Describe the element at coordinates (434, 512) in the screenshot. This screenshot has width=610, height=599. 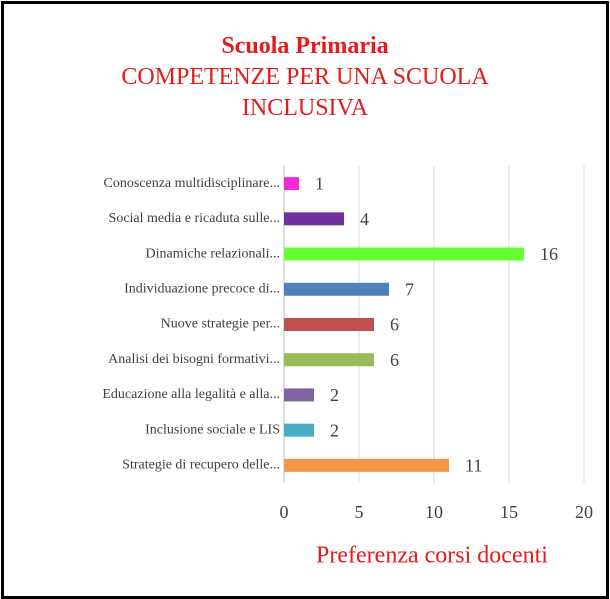
I see `x-tick-label: 10` at that location.